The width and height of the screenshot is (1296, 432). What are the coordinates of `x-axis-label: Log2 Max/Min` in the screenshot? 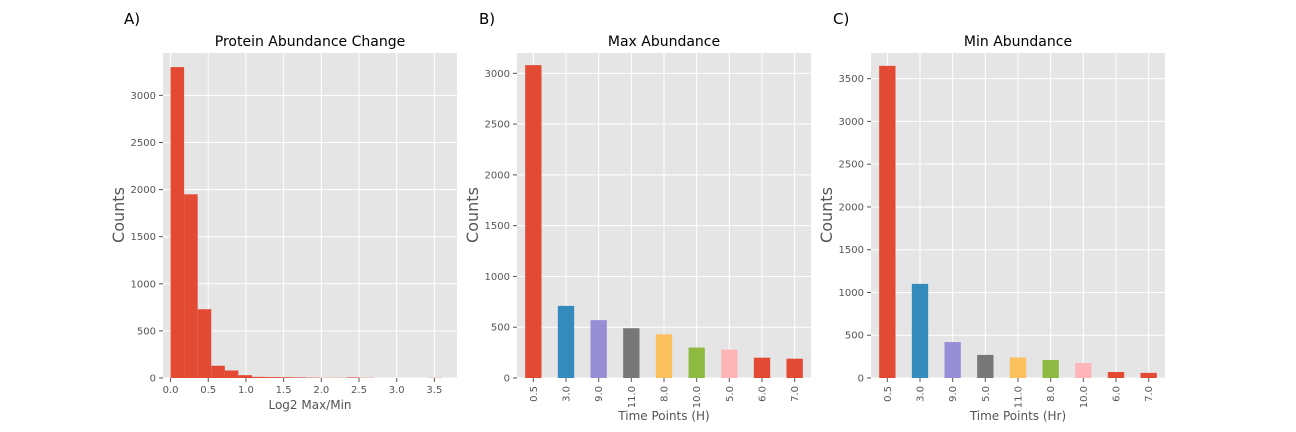 It's located at (309, 405).